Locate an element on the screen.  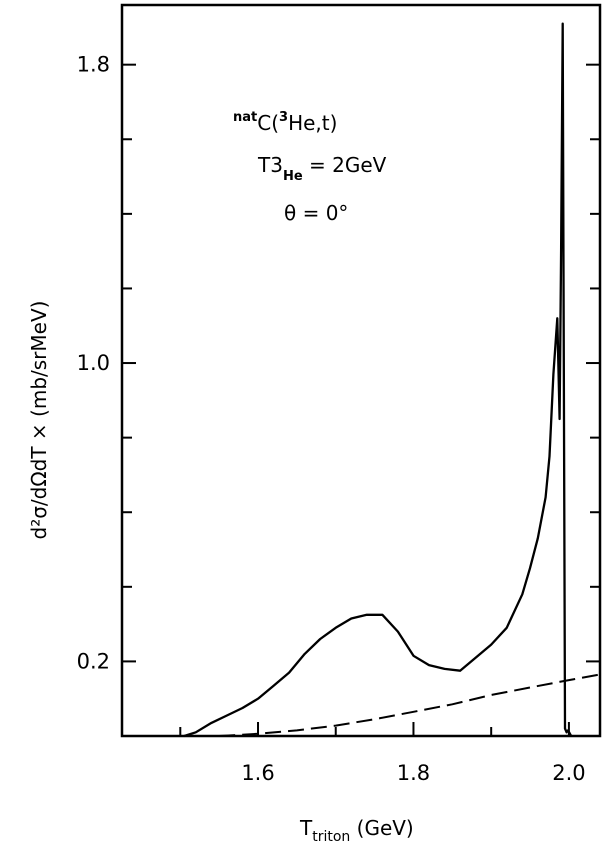
y-tick-label: 1.8 is located at coordinates (93, 65).